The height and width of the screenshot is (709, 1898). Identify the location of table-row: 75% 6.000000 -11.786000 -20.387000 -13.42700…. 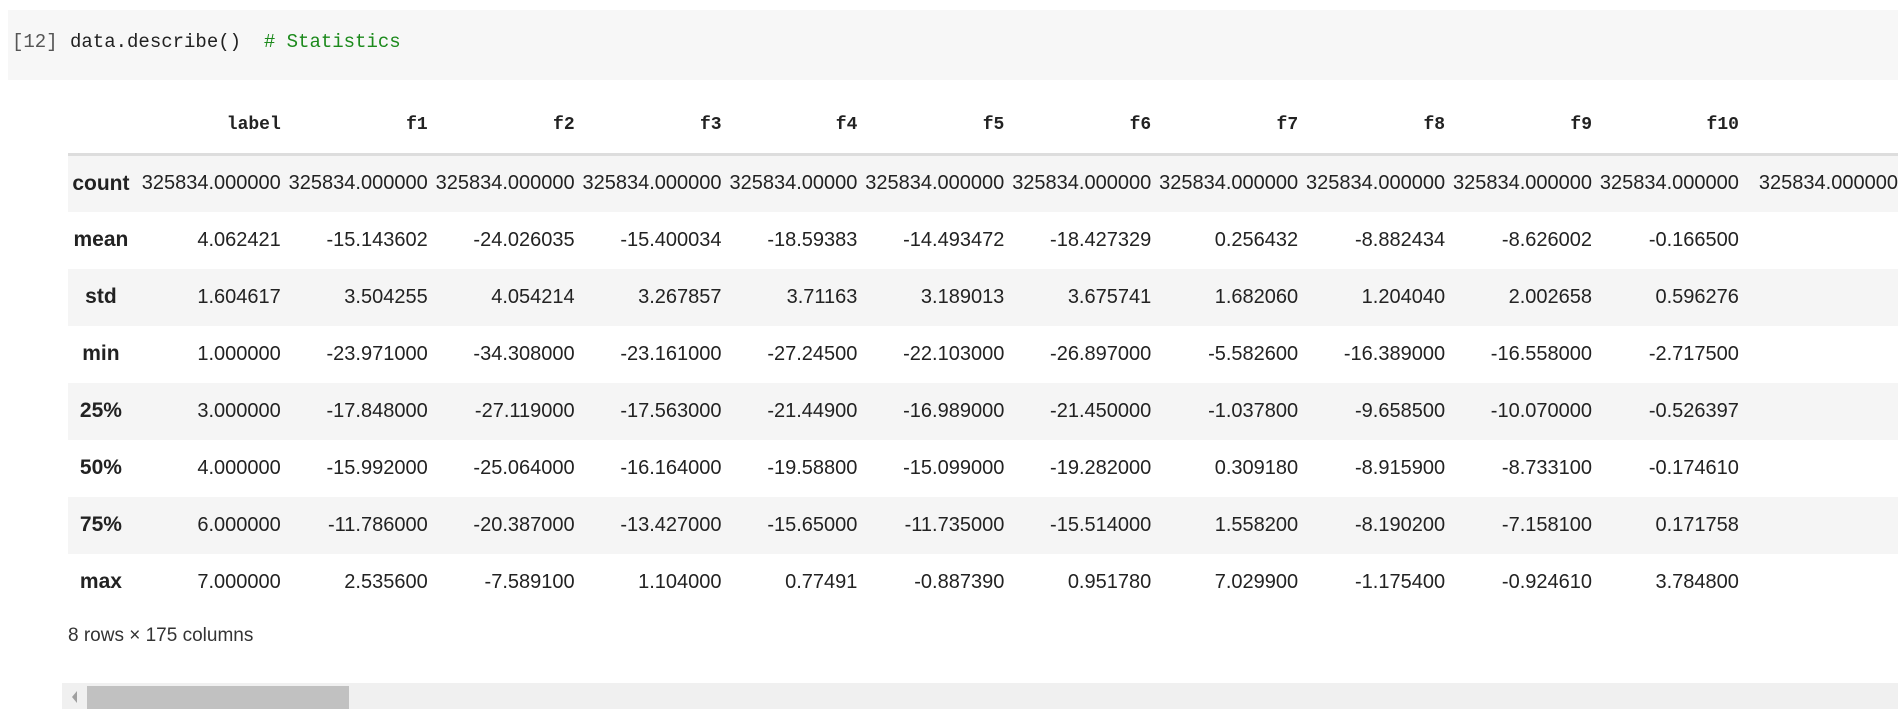
(983, 525).